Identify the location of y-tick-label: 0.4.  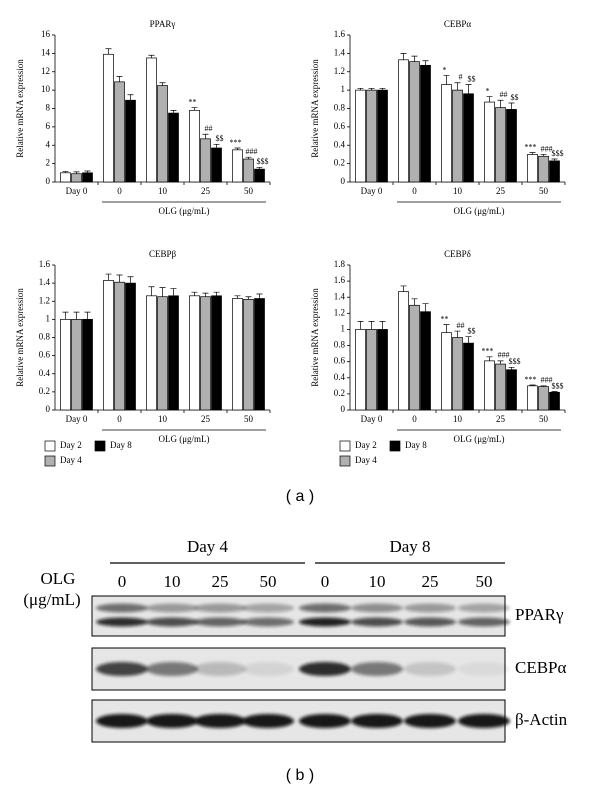
(340, 377).